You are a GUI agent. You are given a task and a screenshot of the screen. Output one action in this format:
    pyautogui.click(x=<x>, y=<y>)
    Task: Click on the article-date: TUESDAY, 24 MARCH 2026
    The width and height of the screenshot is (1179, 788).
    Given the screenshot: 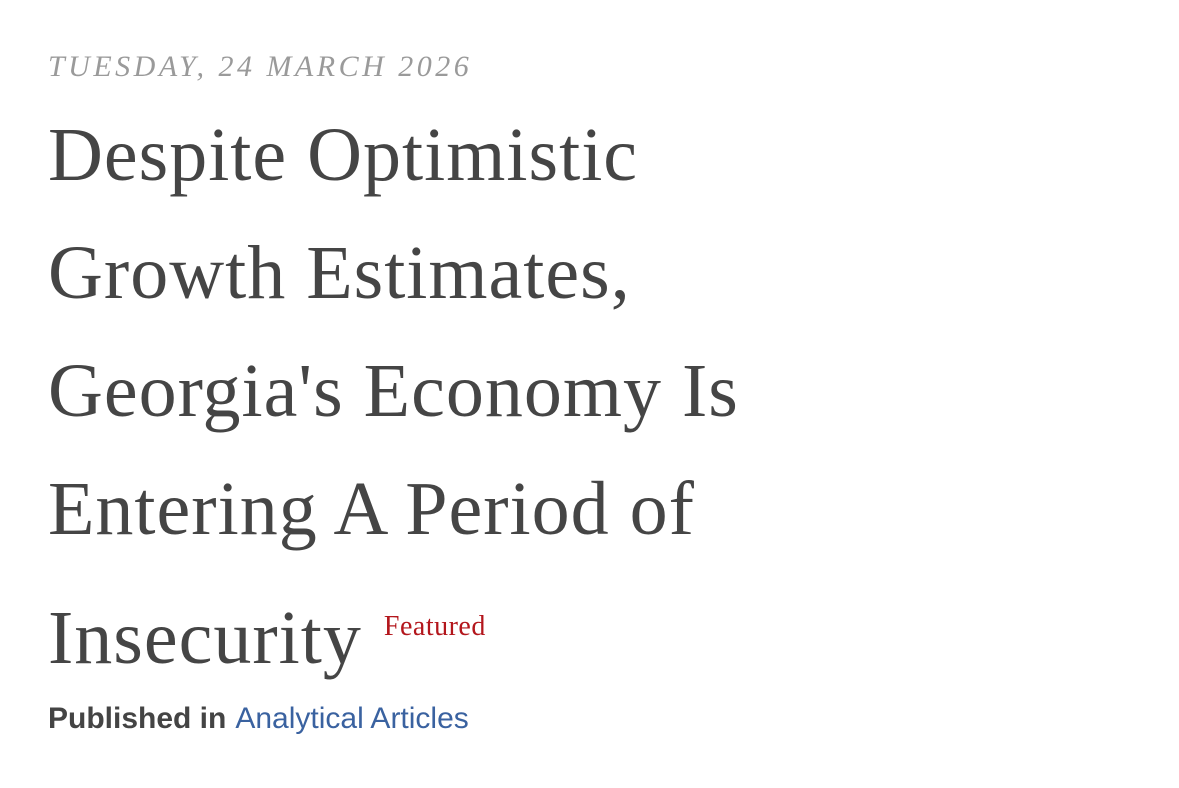 What is the action you would take?
    pyautogui.click(x=260, y=66)
    